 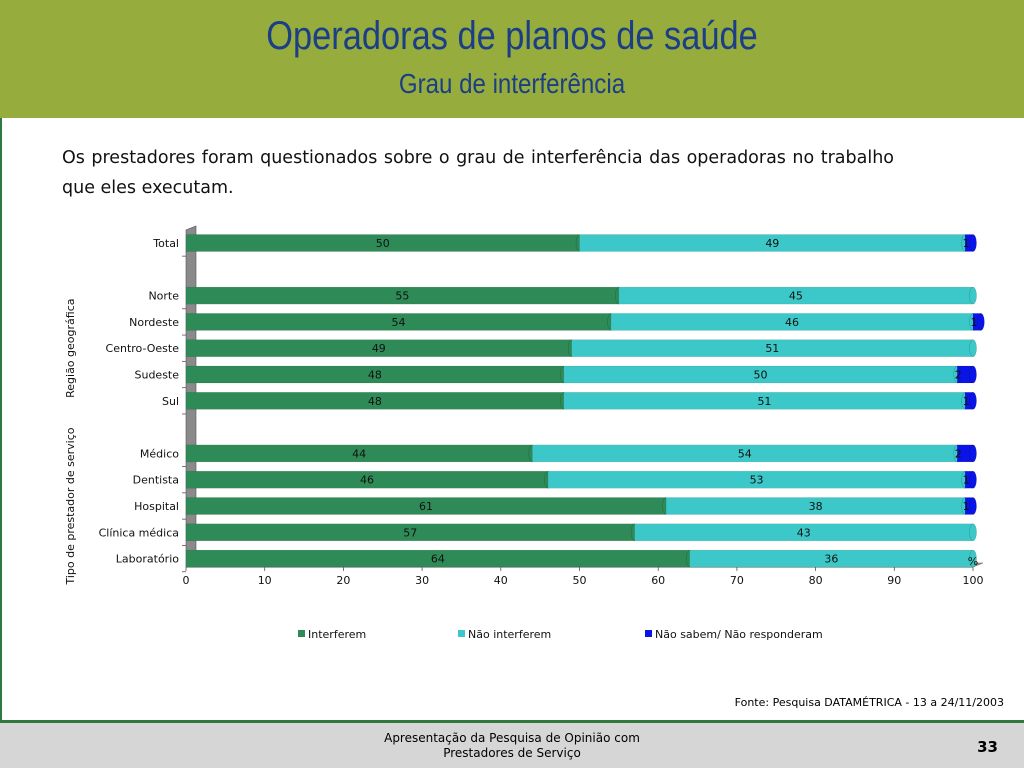 I want to click on x-tick-label-80: 80, so click(x=816, y=580).